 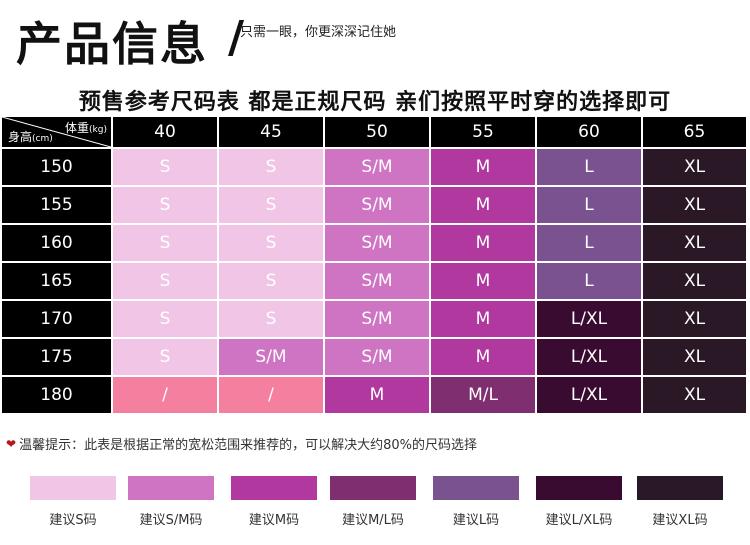 I want to click on subtitle: 预售参考尺码表 都是正规尺码 亲们按照平时穿的选择即可, so click(x=375, y=102).